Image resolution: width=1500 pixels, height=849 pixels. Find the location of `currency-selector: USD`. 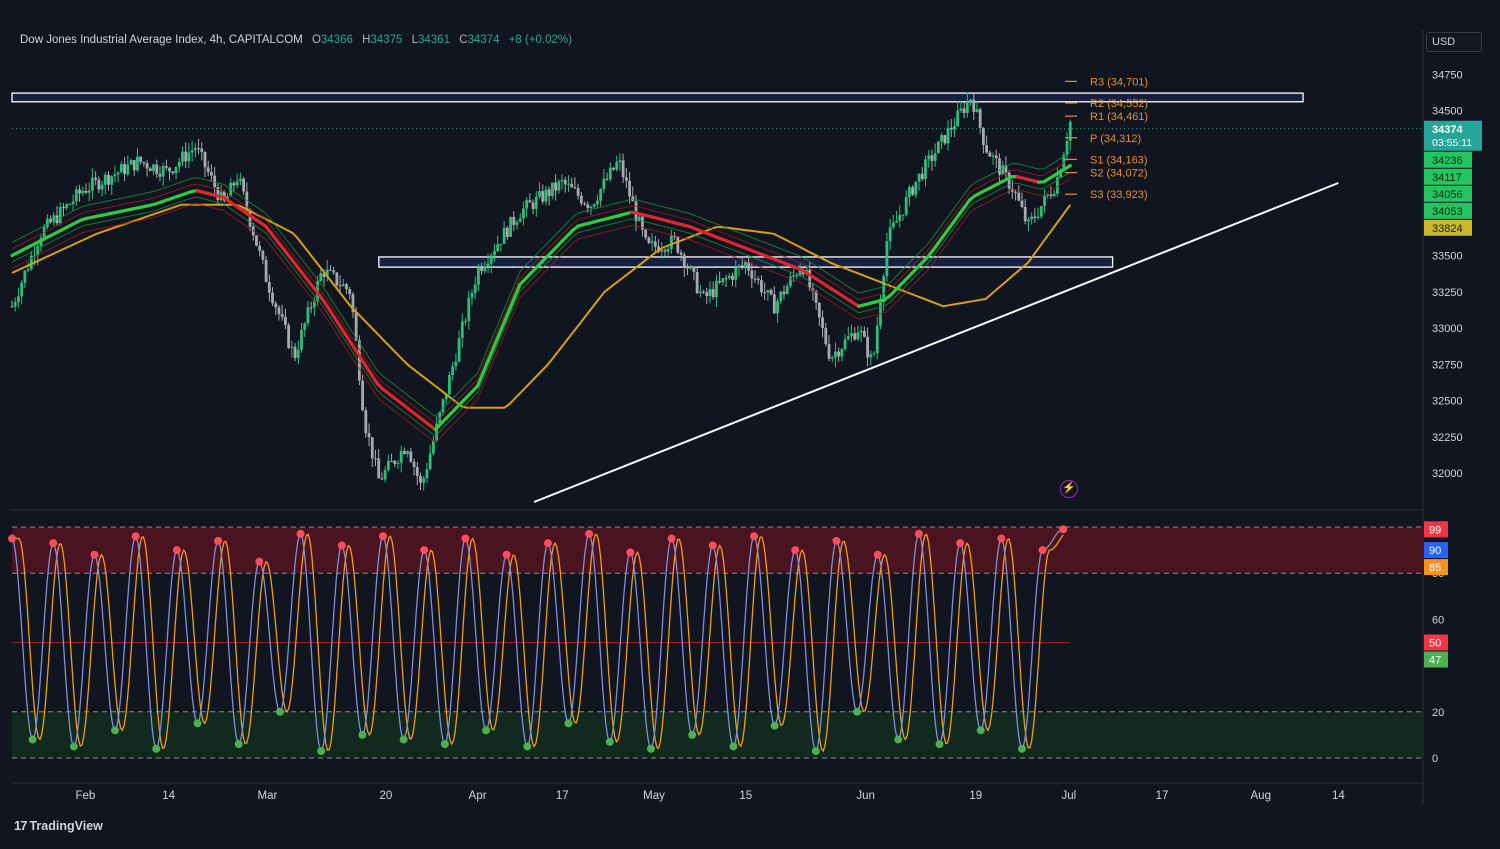

currency-selector: USD is located at coordinates (1454, 42).